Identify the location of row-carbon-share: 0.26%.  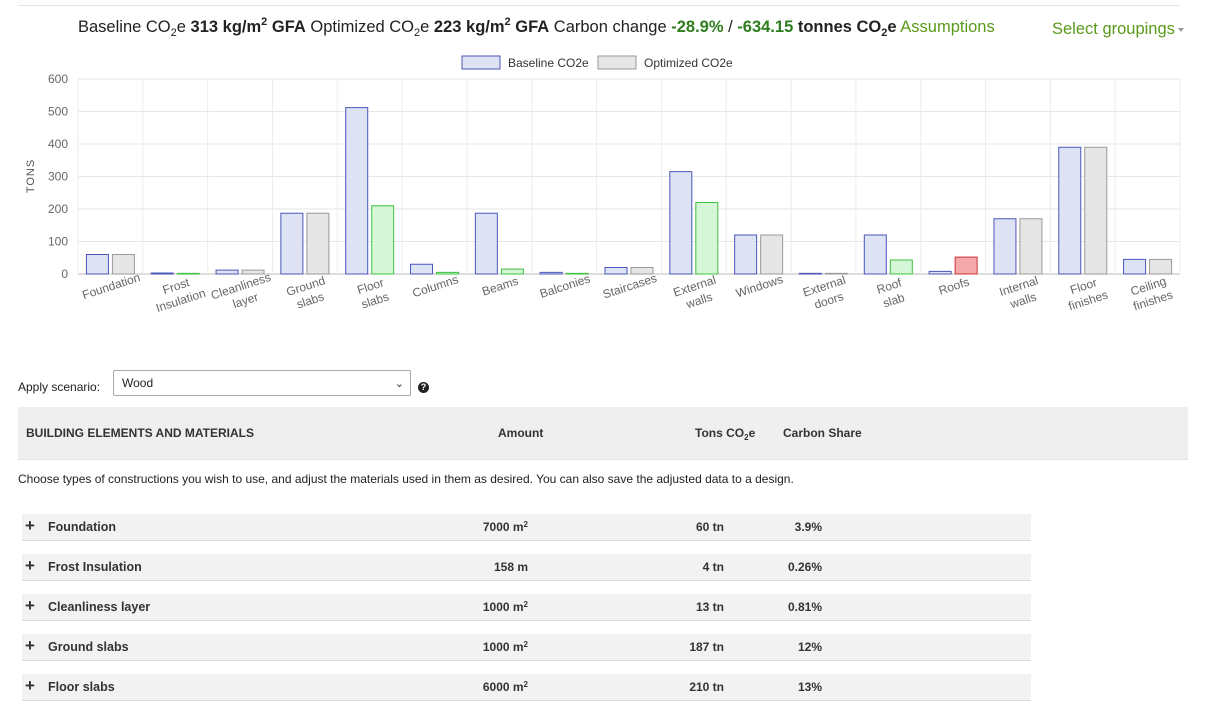
(804, 567).